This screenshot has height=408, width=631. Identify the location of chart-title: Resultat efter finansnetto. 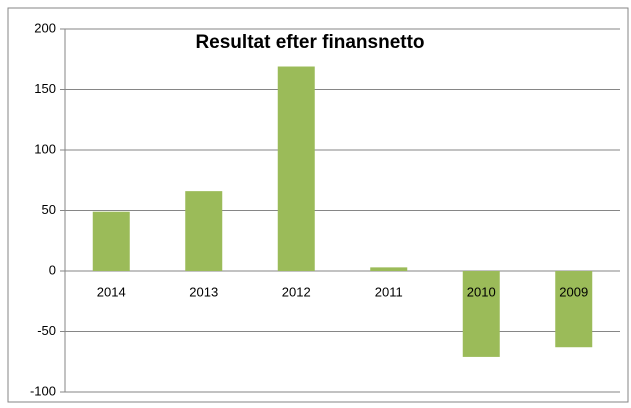
(309, 42).